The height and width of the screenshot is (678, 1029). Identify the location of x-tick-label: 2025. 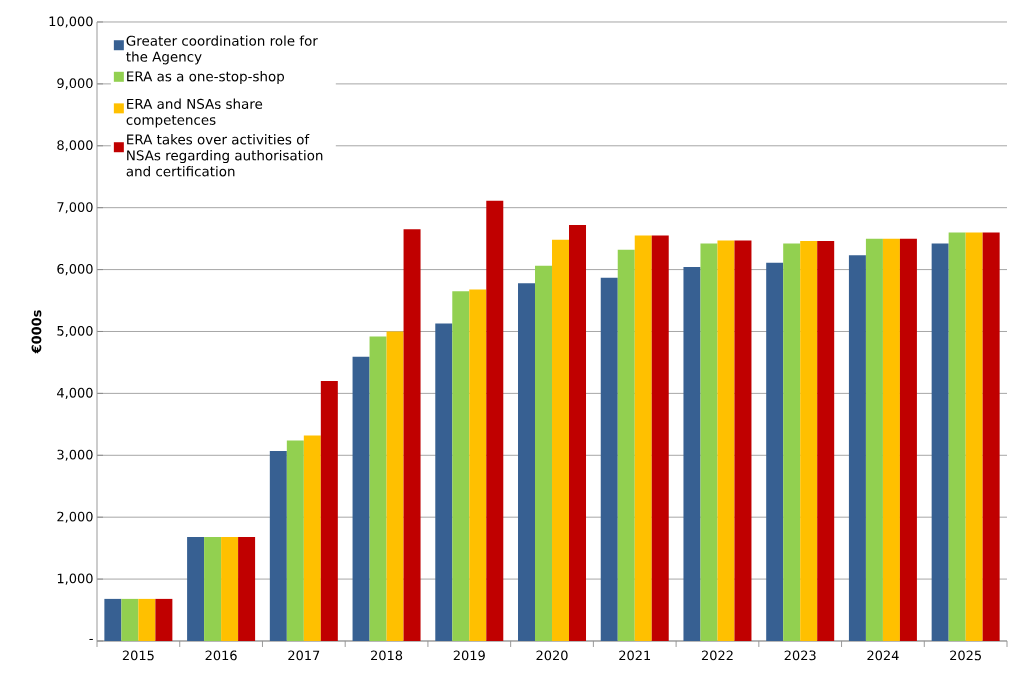
(965, 655).